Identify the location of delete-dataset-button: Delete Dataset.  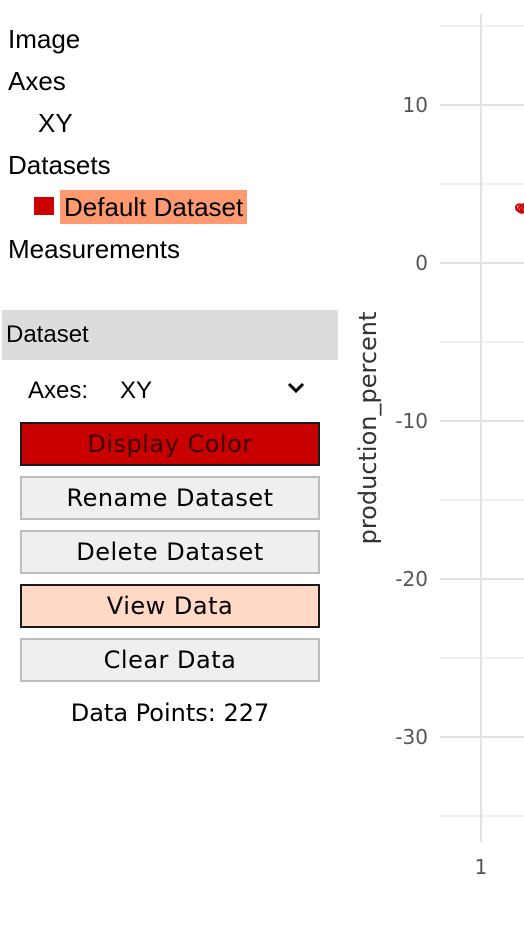
(170, 552).